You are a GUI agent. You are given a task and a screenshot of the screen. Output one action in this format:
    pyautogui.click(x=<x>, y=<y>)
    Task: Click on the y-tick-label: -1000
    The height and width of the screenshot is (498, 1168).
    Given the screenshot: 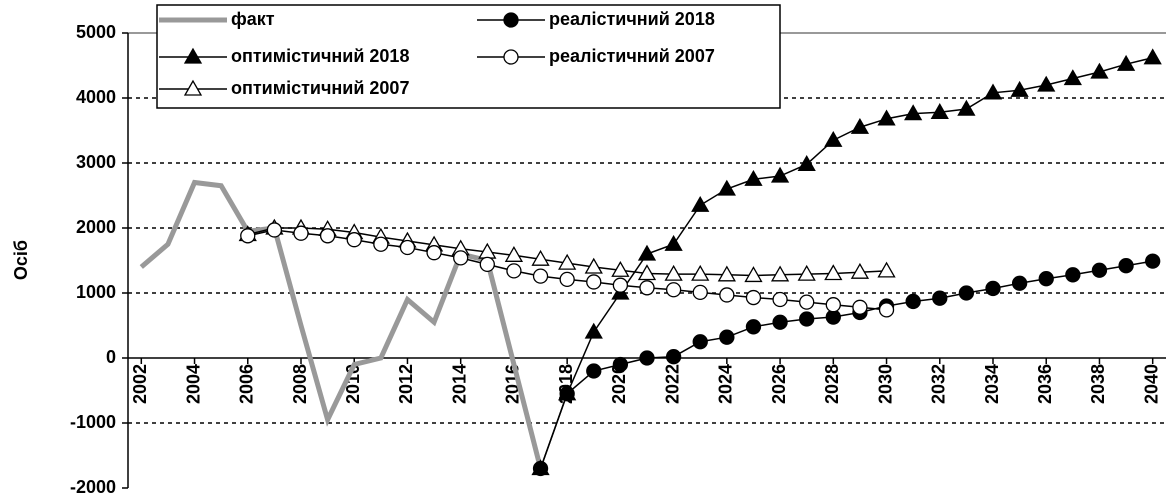 What is the action you would take?
    pyautogui.click(x=93, y=422)
    